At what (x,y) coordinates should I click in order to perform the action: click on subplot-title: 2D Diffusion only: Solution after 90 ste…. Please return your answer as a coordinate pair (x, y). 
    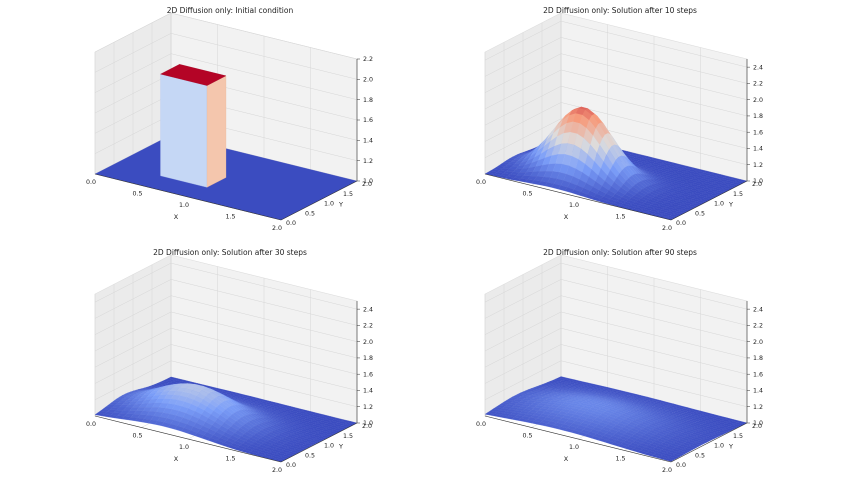
    Looking at the image, I should click on (620, 252).